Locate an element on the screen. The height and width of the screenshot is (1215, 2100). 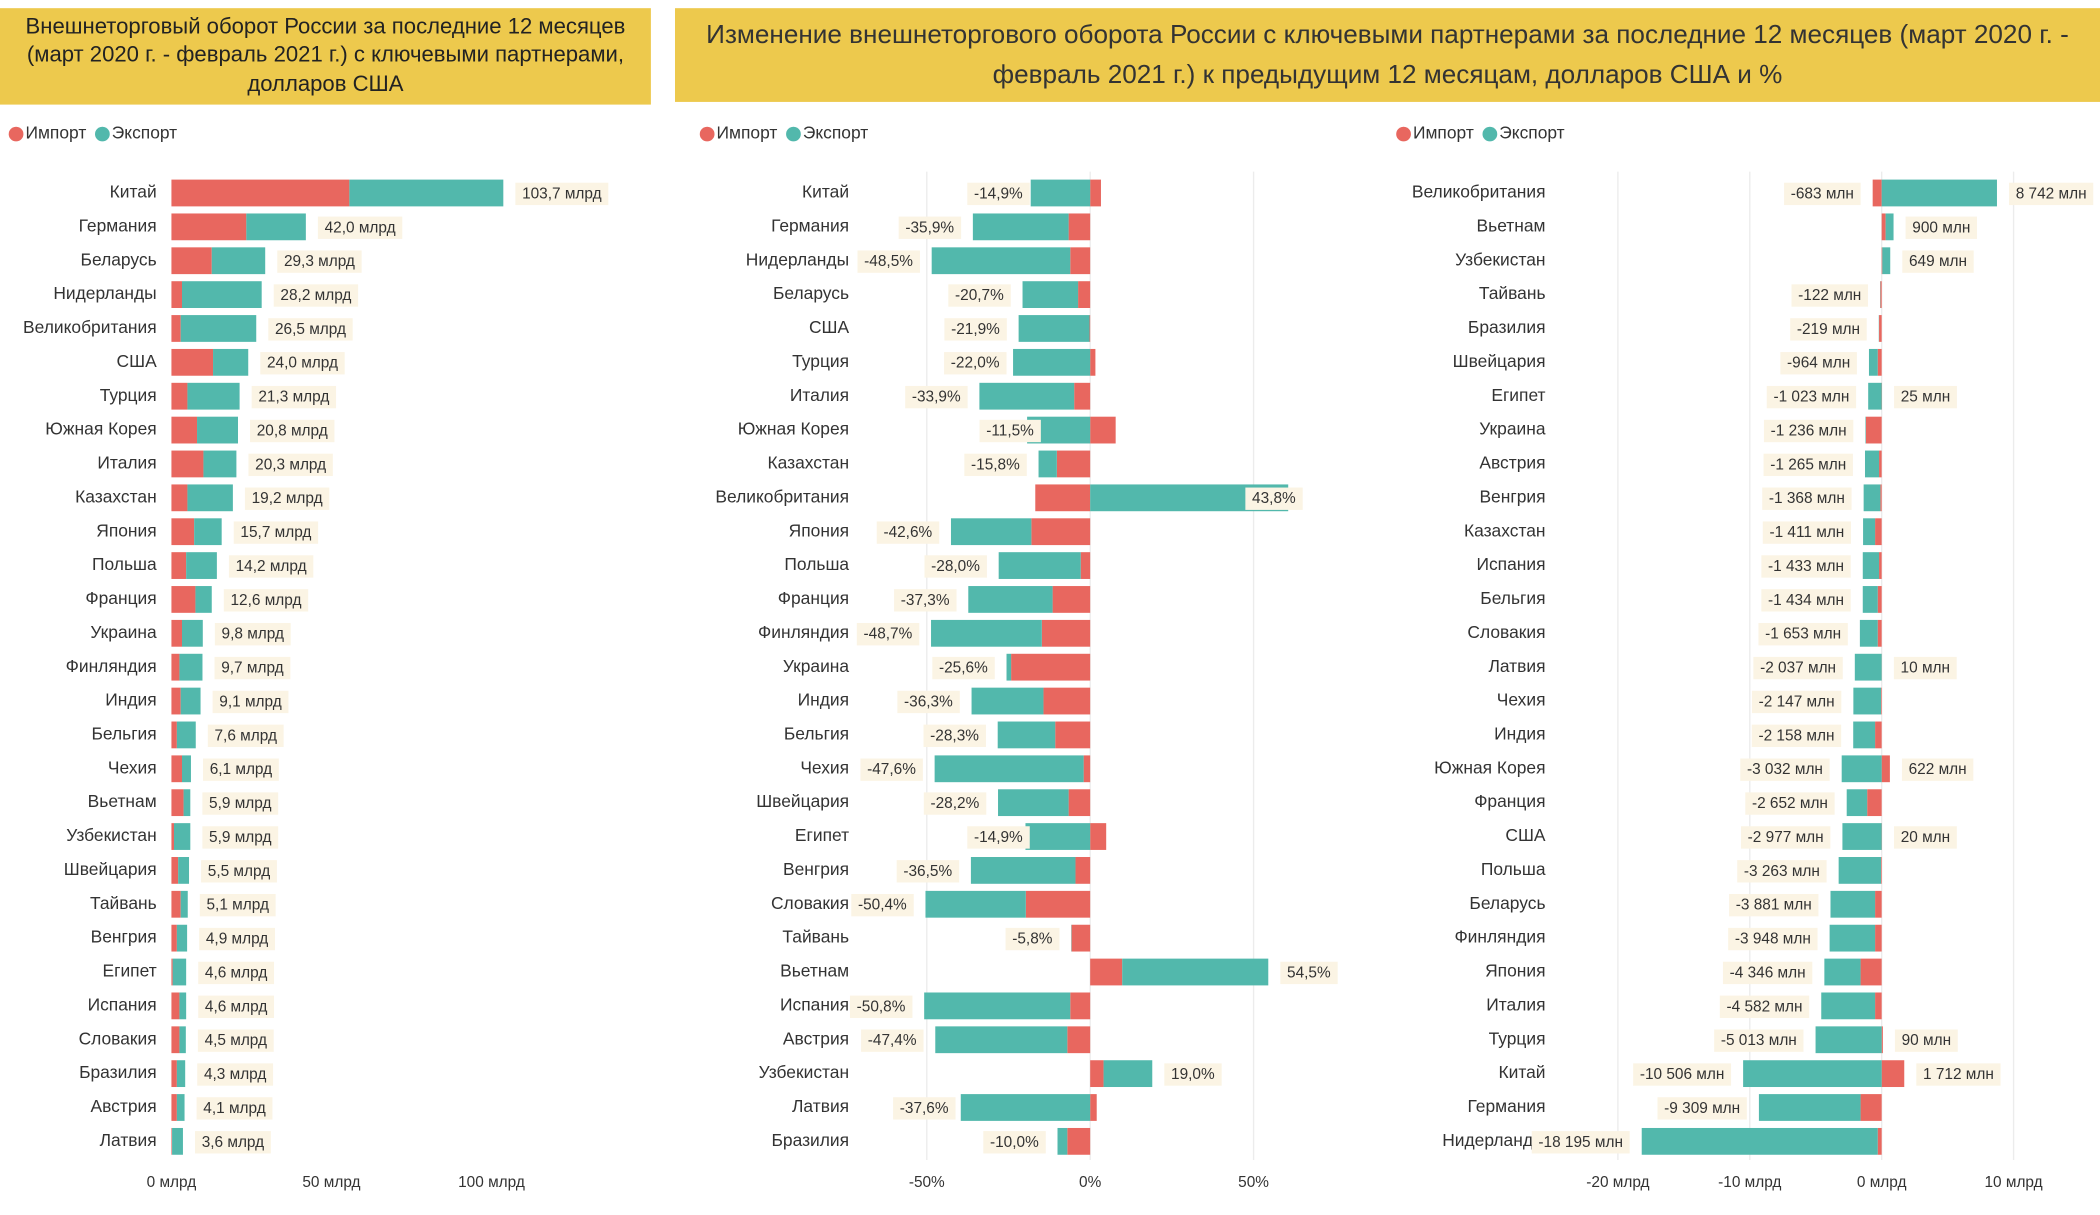
value-label: -37,3% is located at coordinates (925, 600).